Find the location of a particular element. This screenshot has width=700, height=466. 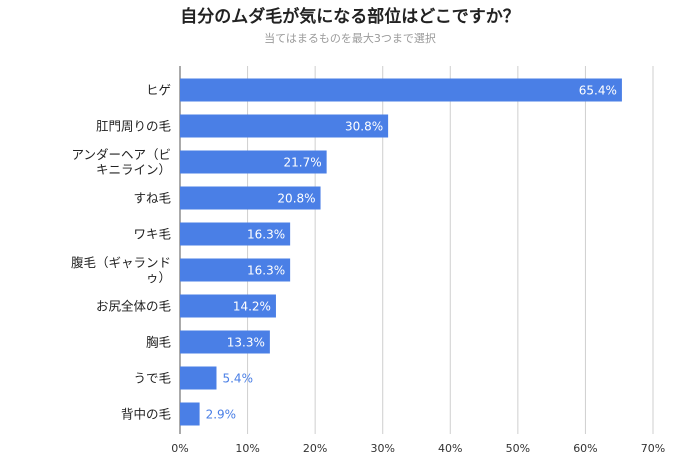

category-label: ワキ毛 is located at coordinates (152, 234).